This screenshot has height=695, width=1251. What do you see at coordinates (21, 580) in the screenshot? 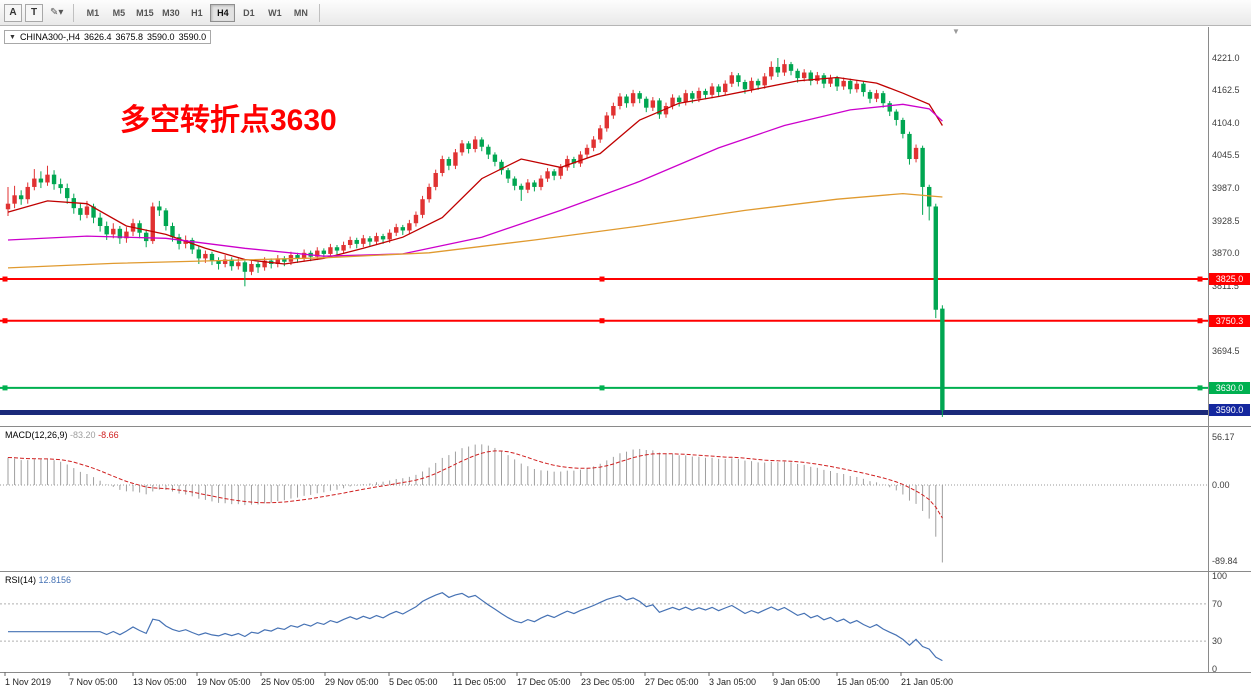
I see `rsi-name: RSI(14)` at bounding box center [21, 580].